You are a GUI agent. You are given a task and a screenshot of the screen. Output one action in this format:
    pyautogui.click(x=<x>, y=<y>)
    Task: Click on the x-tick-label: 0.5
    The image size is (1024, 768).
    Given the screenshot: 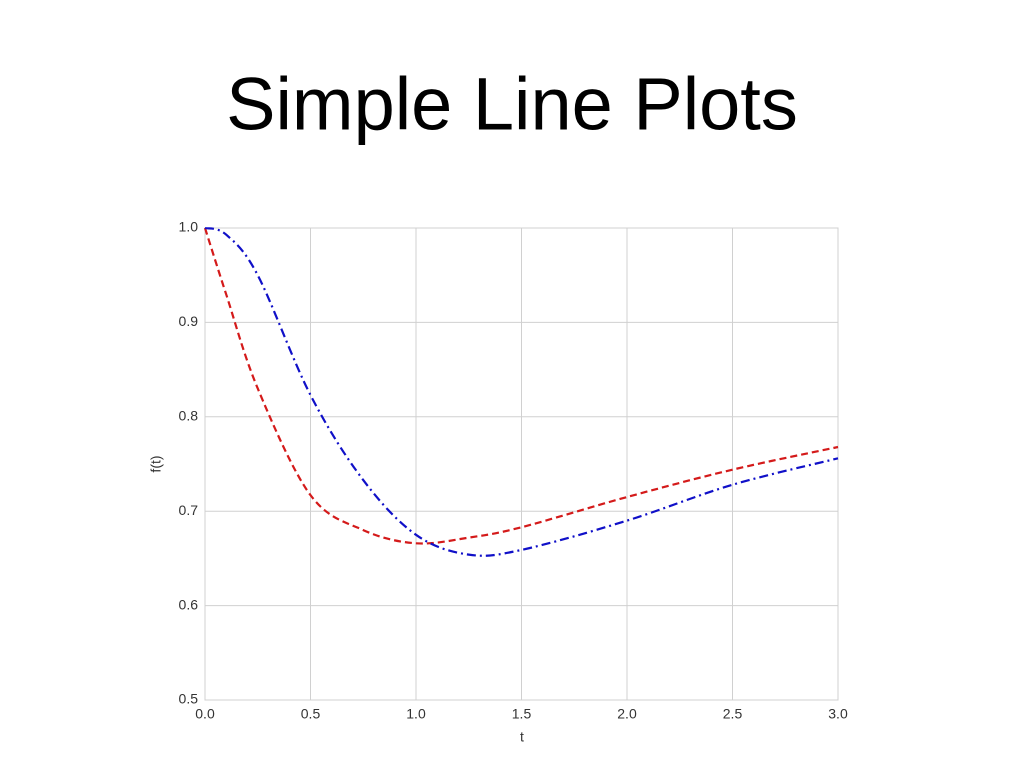 What is the action you would take?
    pyautogui.click(x=311, y=714)
    